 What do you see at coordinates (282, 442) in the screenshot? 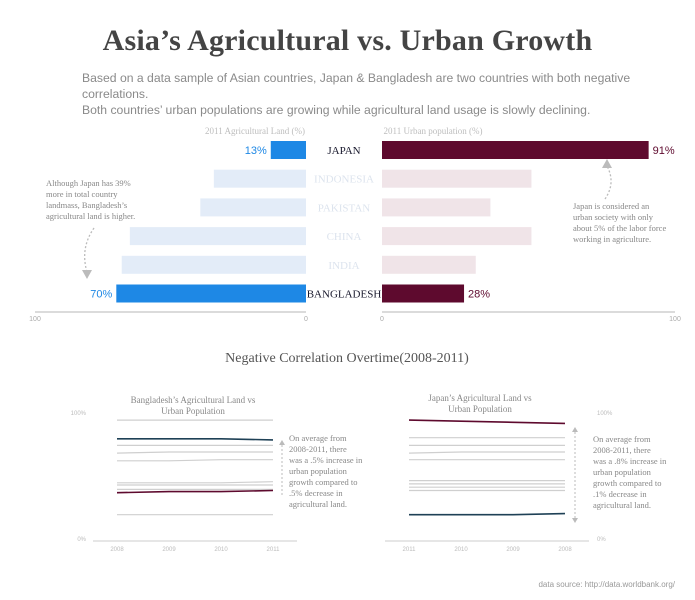
I see `range-marker-bangladesh-head` at bounding box center [282, 442].